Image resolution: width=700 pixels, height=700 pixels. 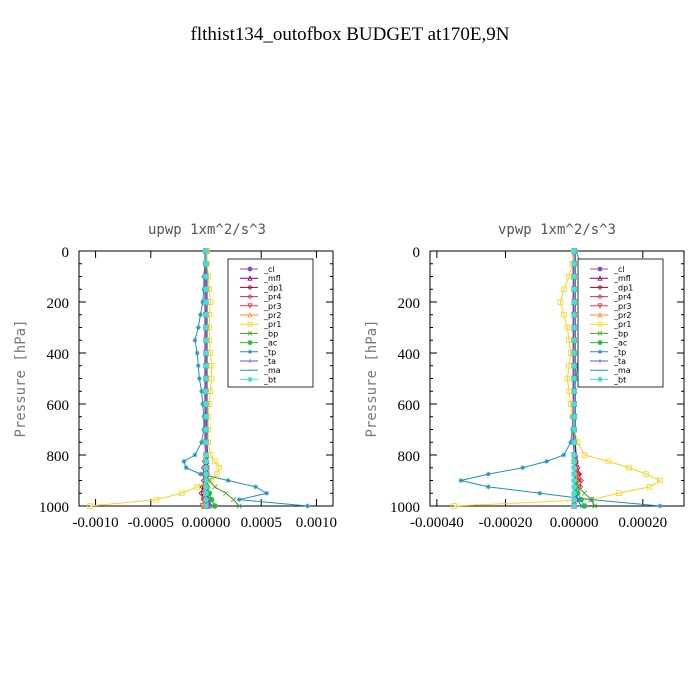 I want to click on x-tick-label: 0.00000, so click(x=206, y=523).